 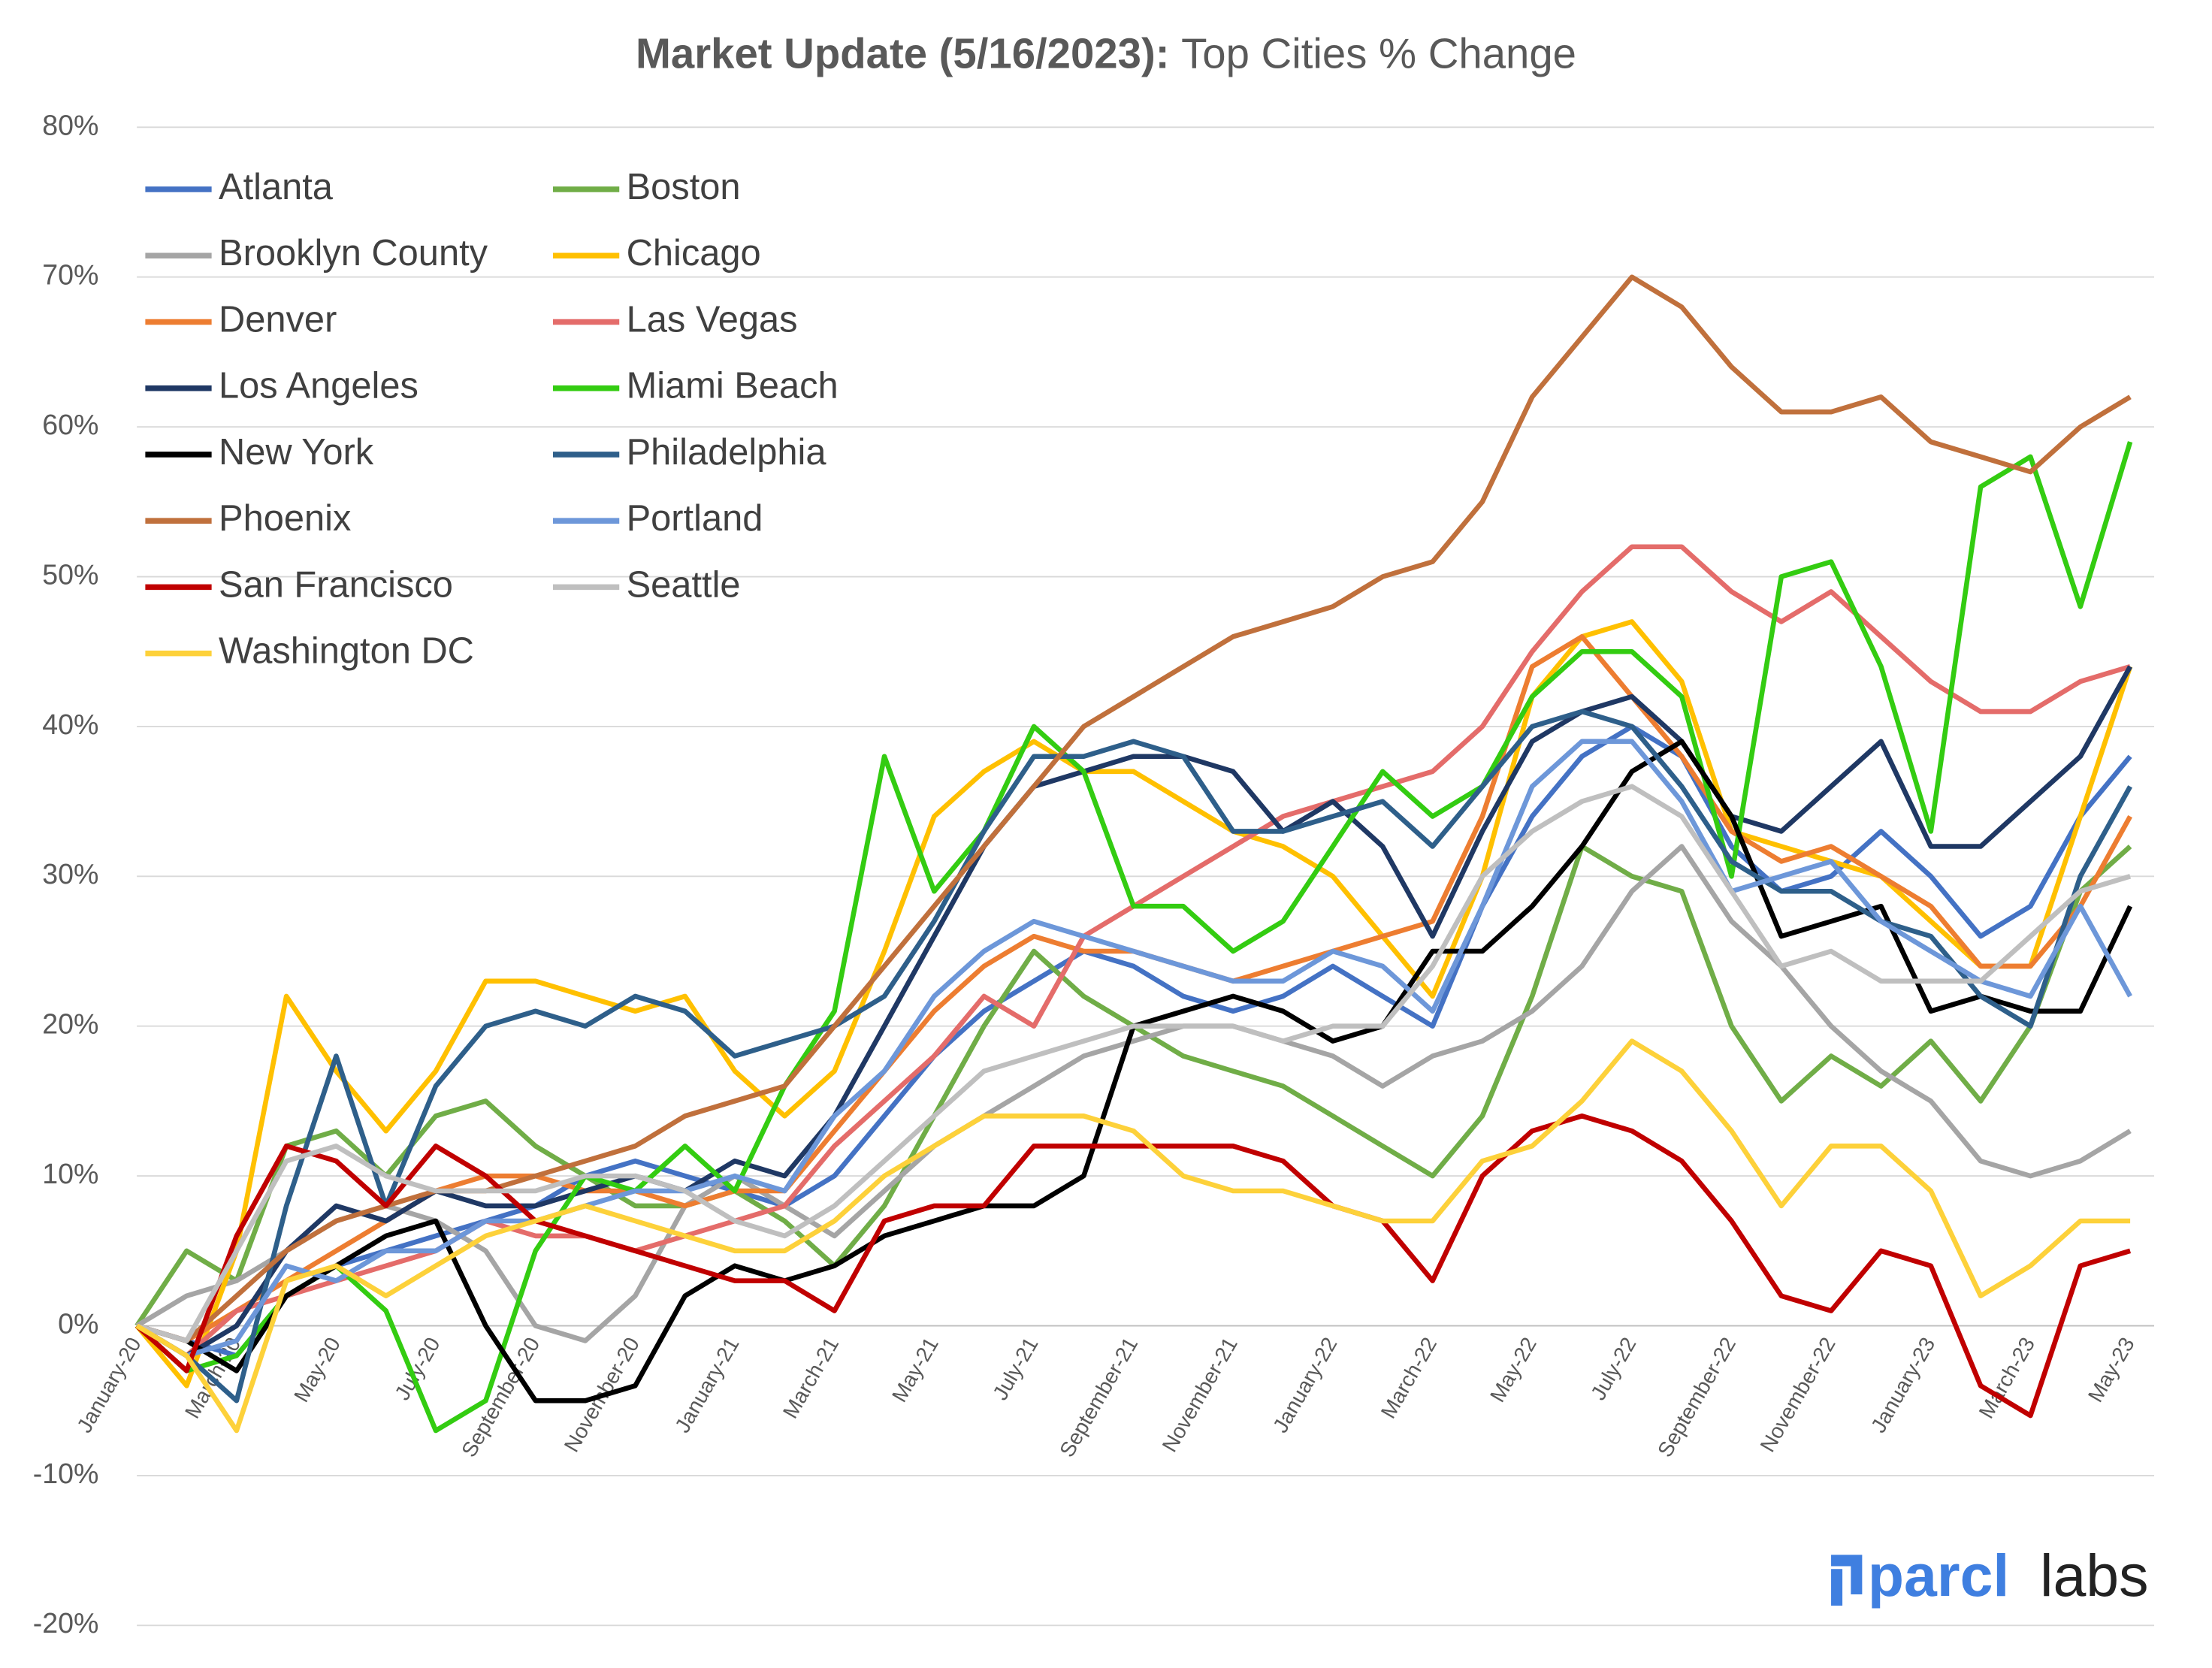 I want to click on x-tick-label: November-21, so click(x=1200, y=1395).